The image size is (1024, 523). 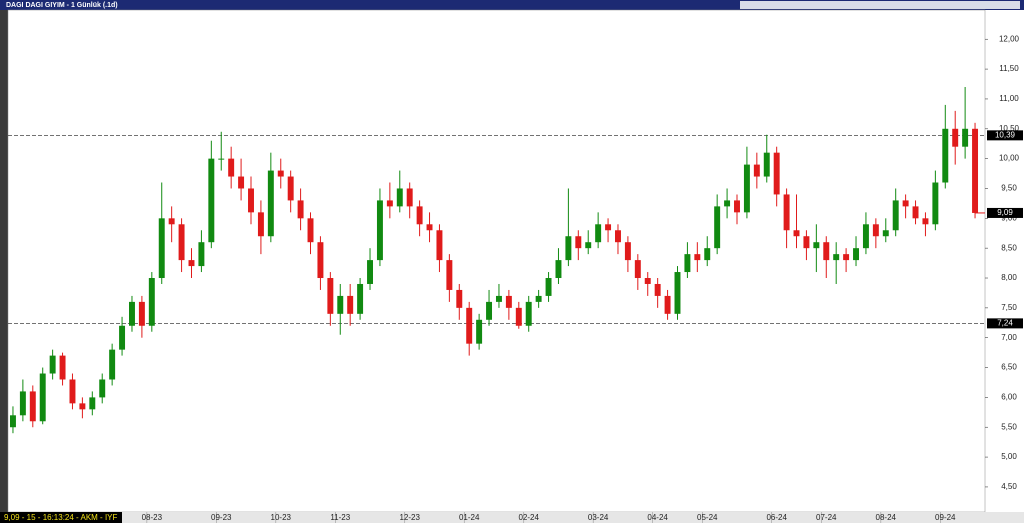 What do you see at coordinates (4, 261) in the screenshot?
I see `left-toolbar` at bounding box center [4, 261].